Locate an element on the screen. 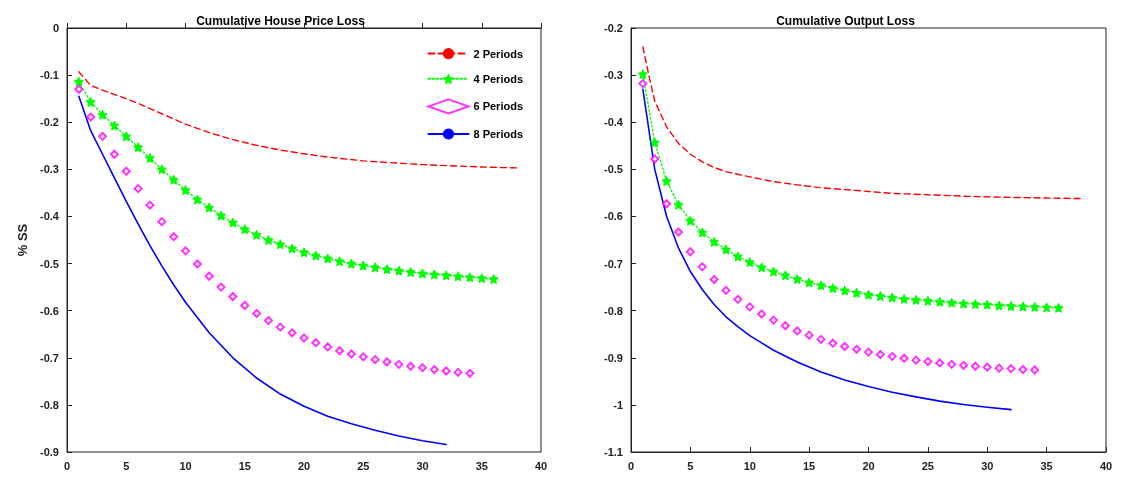 This screenshot has width=1126, height=479. y-tick-label: -0.8 is located at coordinates (613, 310).